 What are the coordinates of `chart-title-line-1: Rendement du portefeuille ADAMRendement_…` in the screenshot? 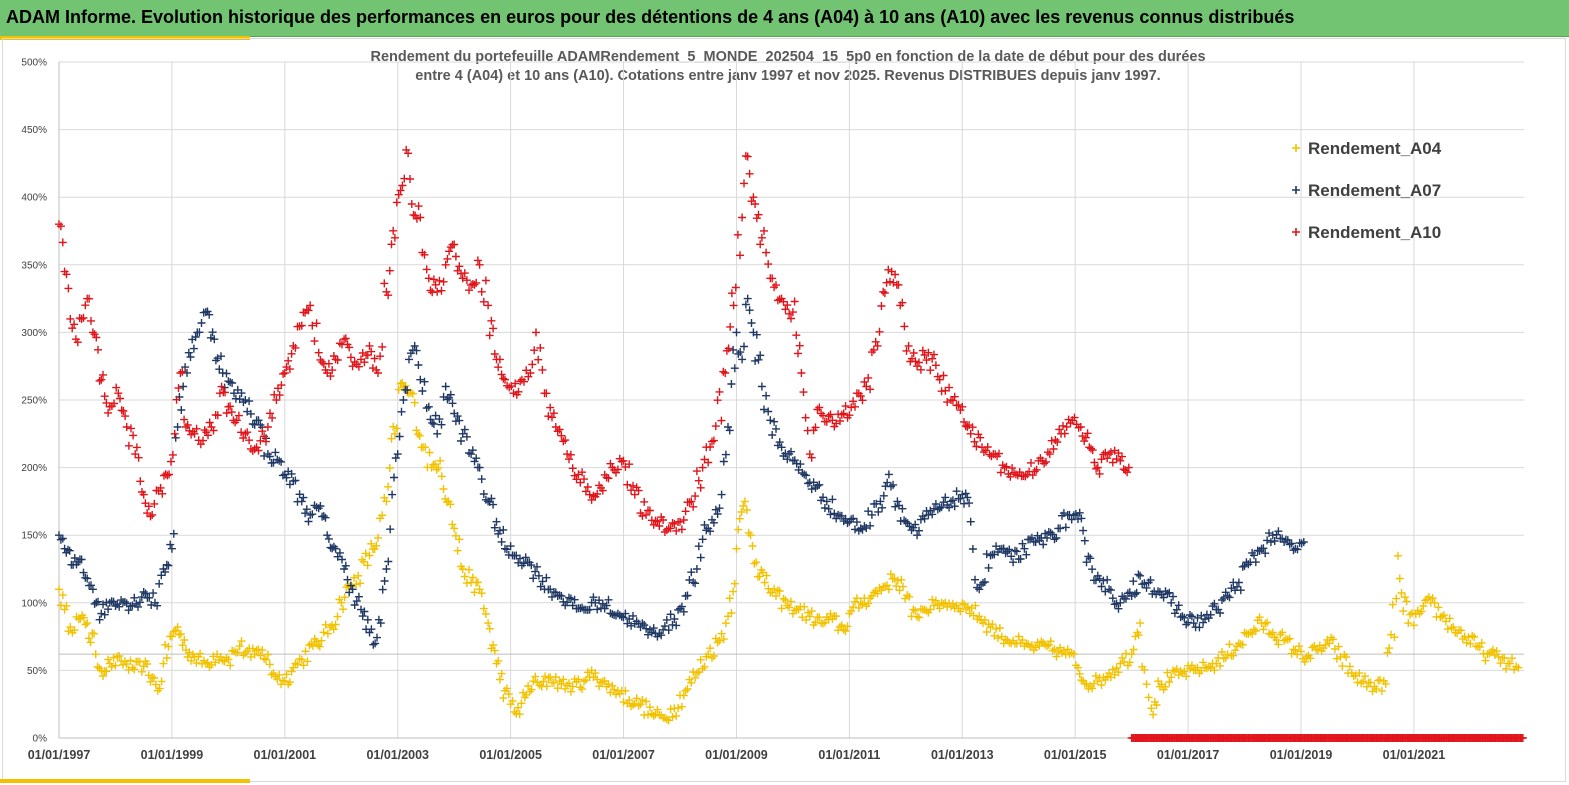 It's located at (787, 57).